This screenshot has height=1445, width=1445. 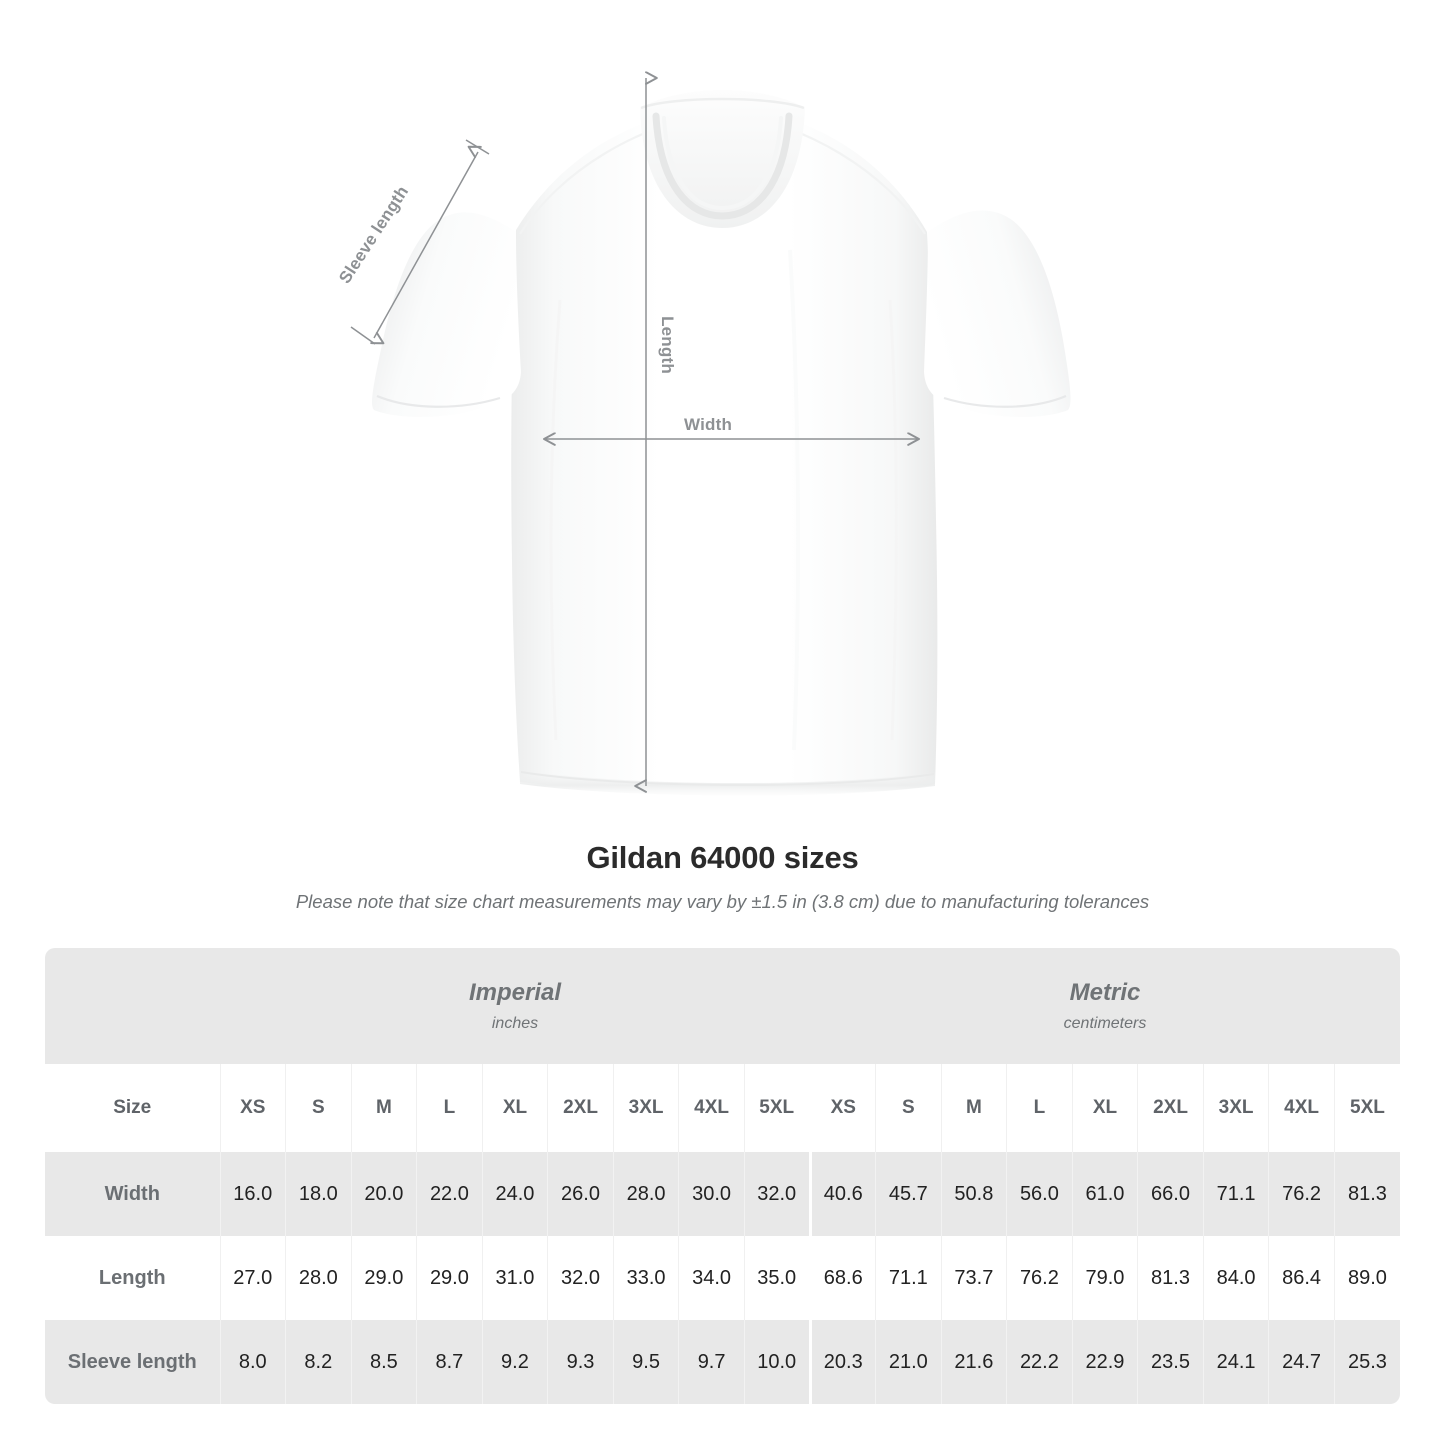 What do you see at coordinates (908, 1108) in the screenshot?
I see `size-header-metric-s: S` at bounding box center [908, 1108].